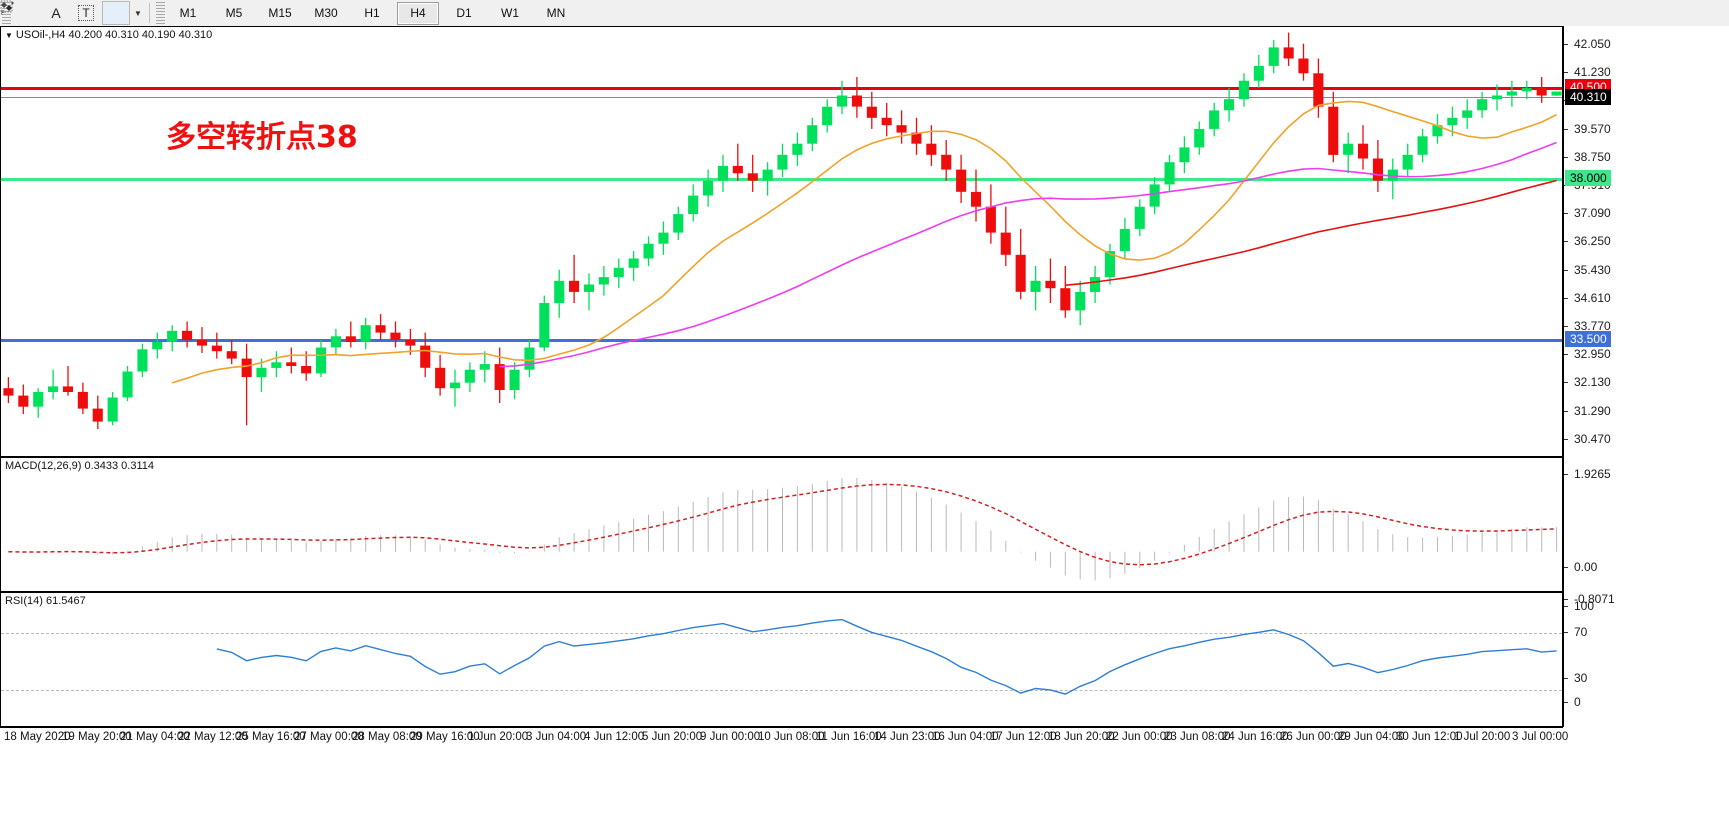 Image resolution: width=1729 pixels, height=820 pixels. What do you see at coordinates (1587, 44) in the screenshot?
I see `price-tick: 42.050` at bounding box center [1587, 44].